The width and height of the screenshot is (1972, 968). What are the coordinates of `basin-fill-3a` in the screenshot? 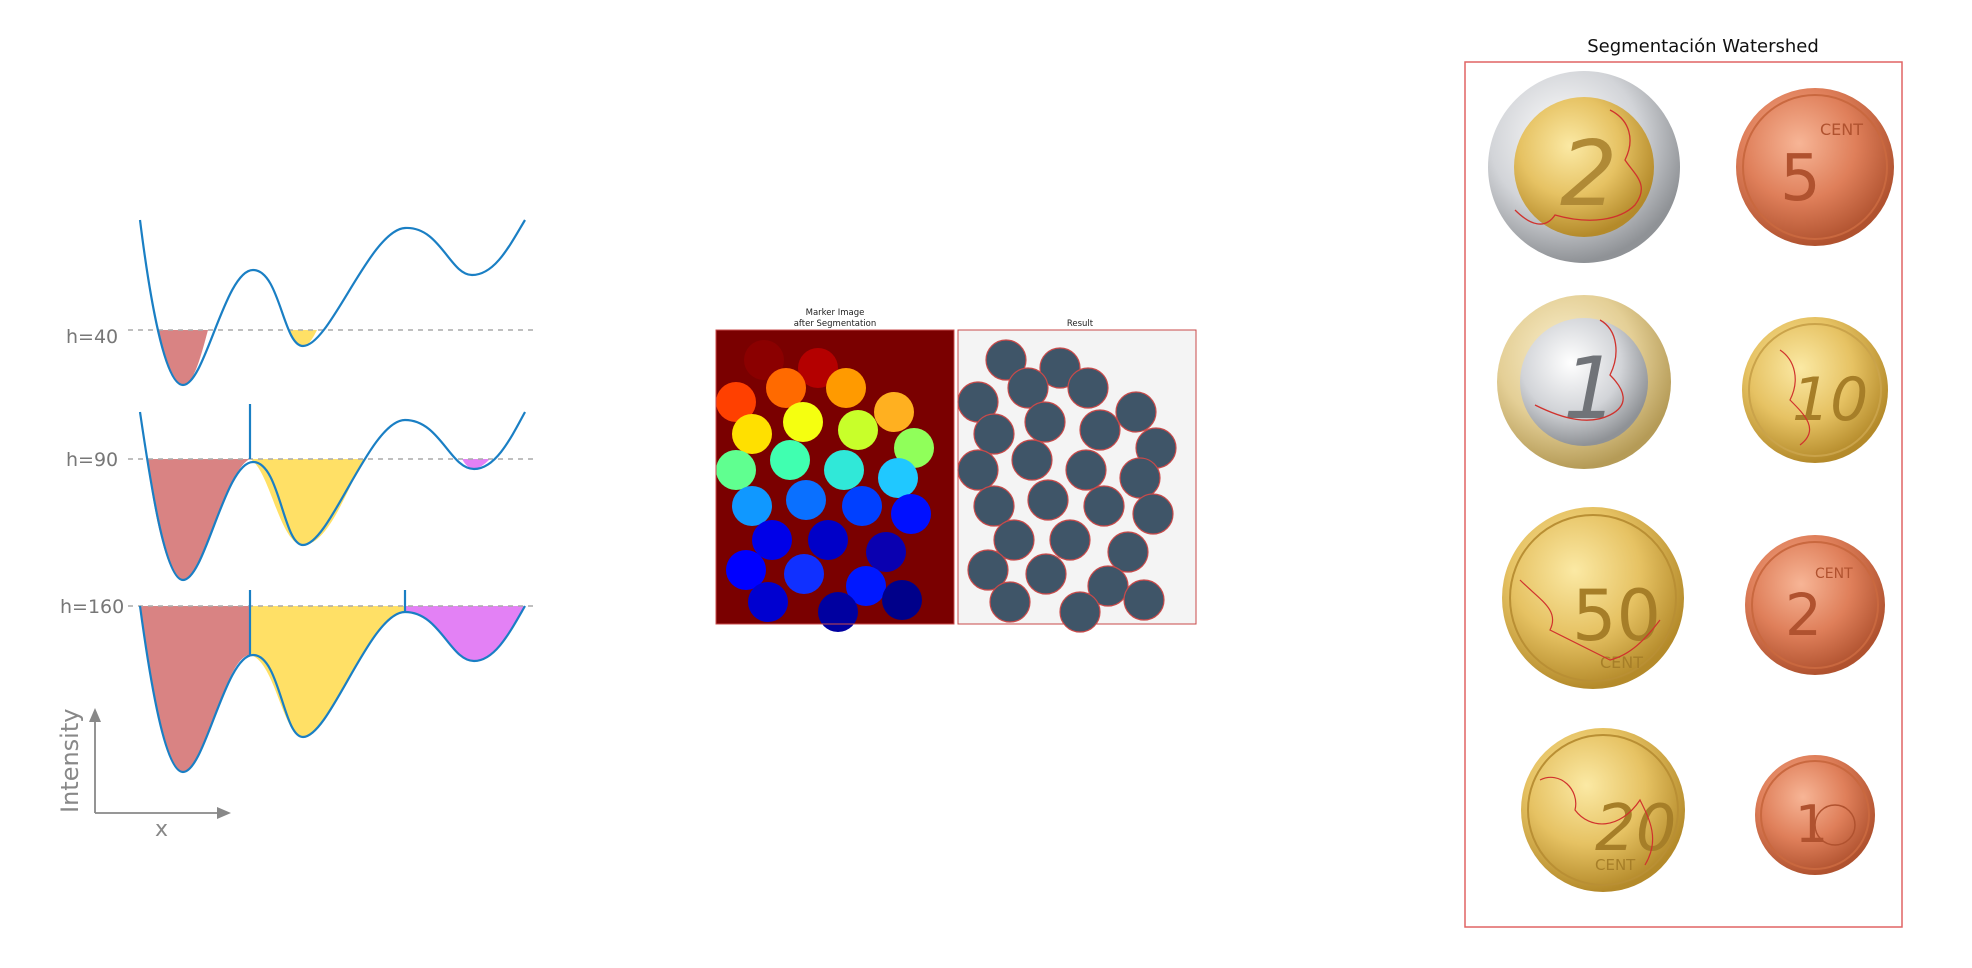 It's located at (195, 689).